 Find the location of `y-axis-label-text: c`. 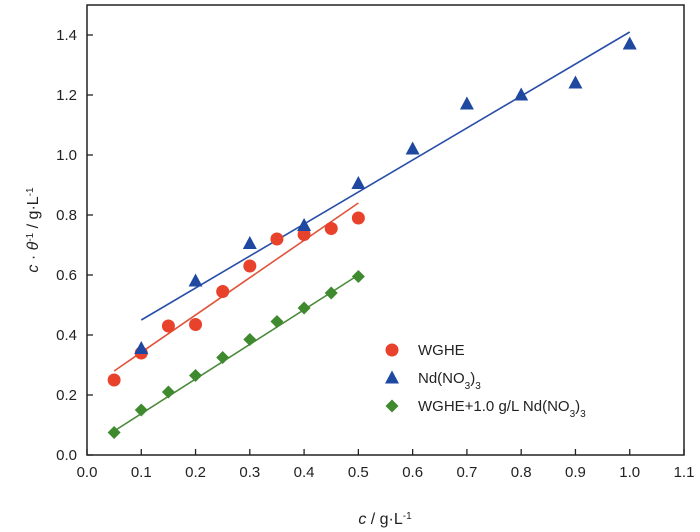

y-axis-label-text: c is located at coordinates (33, 269).